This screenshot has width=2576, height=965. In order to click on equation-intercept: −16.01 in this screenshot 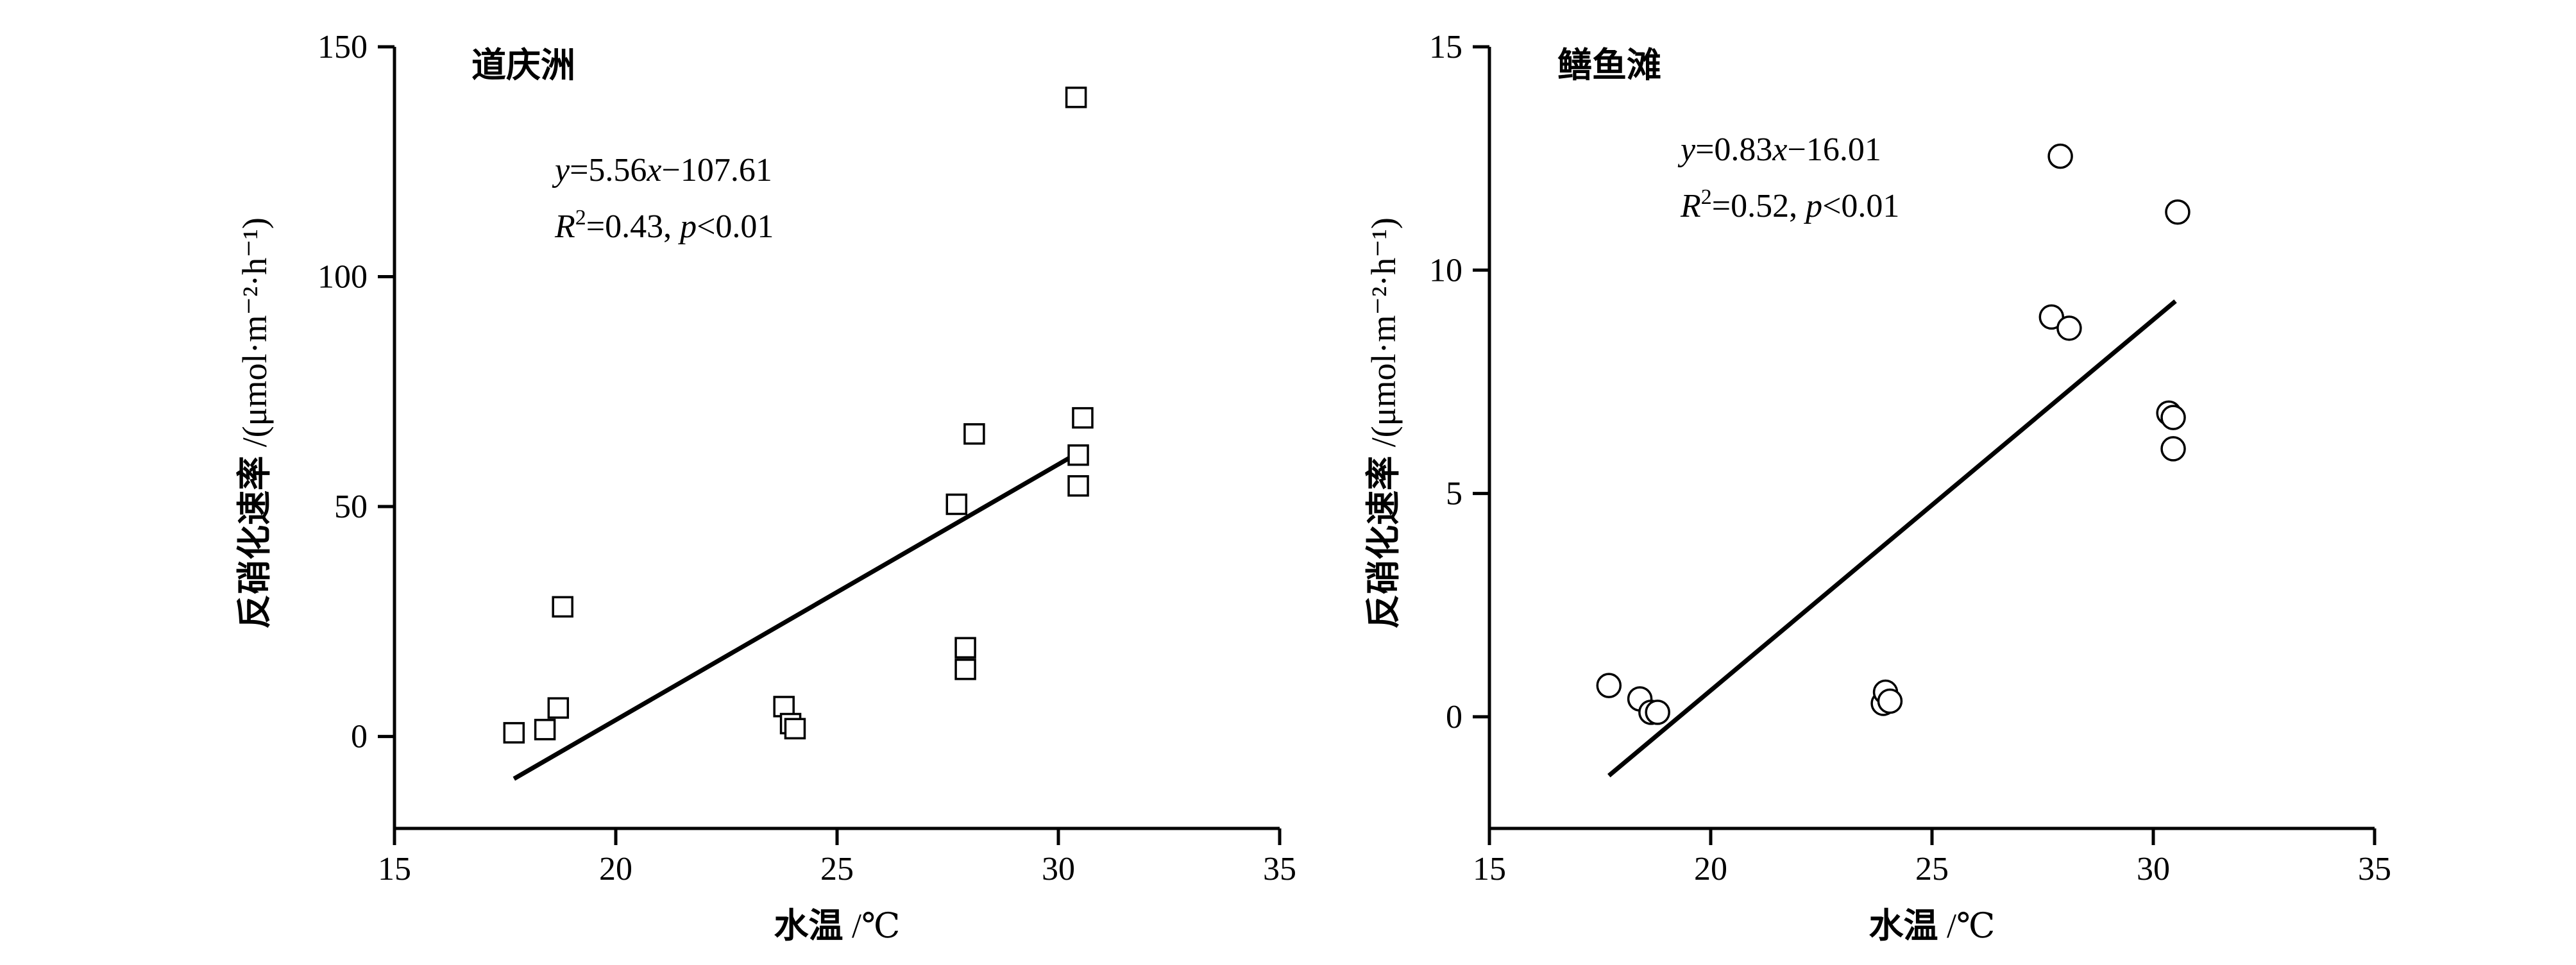, I will do `click(1834, 149)`.